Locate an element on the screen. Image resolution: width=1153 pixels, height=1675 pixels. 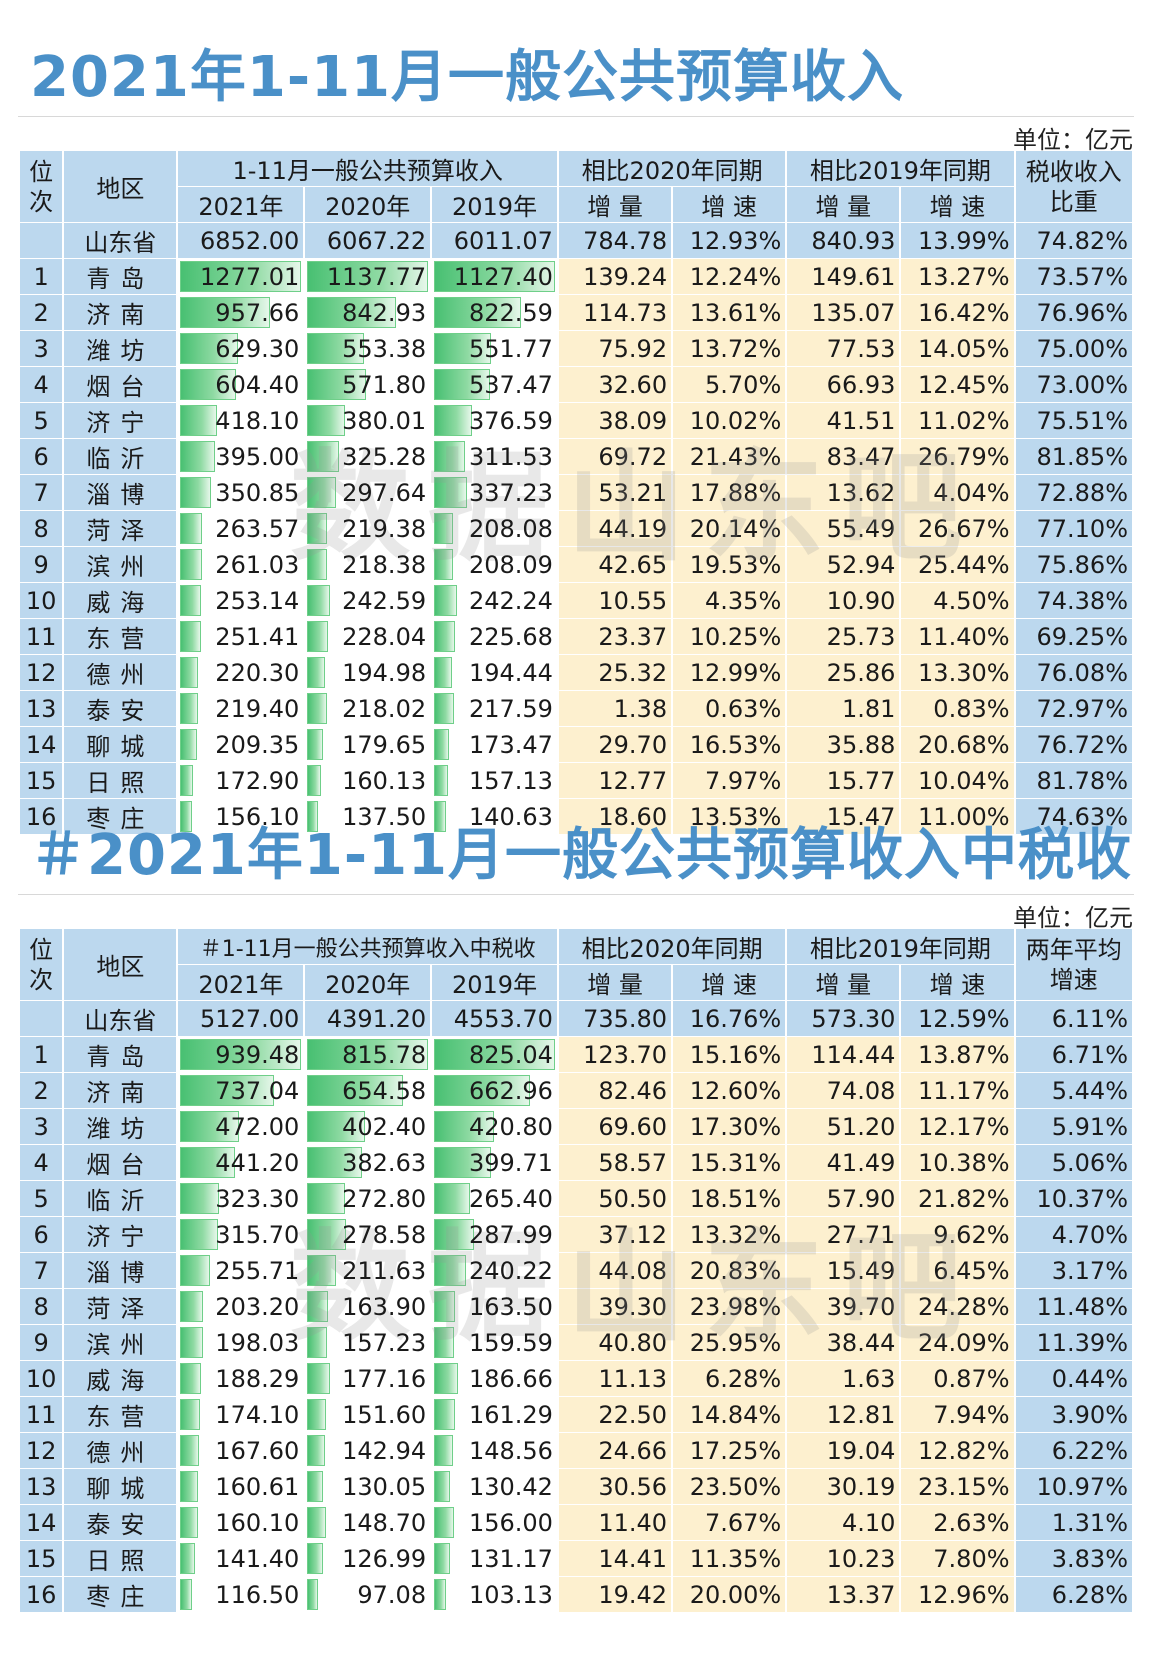
value-text: 141.40 is located at coordinates (257, 1558).